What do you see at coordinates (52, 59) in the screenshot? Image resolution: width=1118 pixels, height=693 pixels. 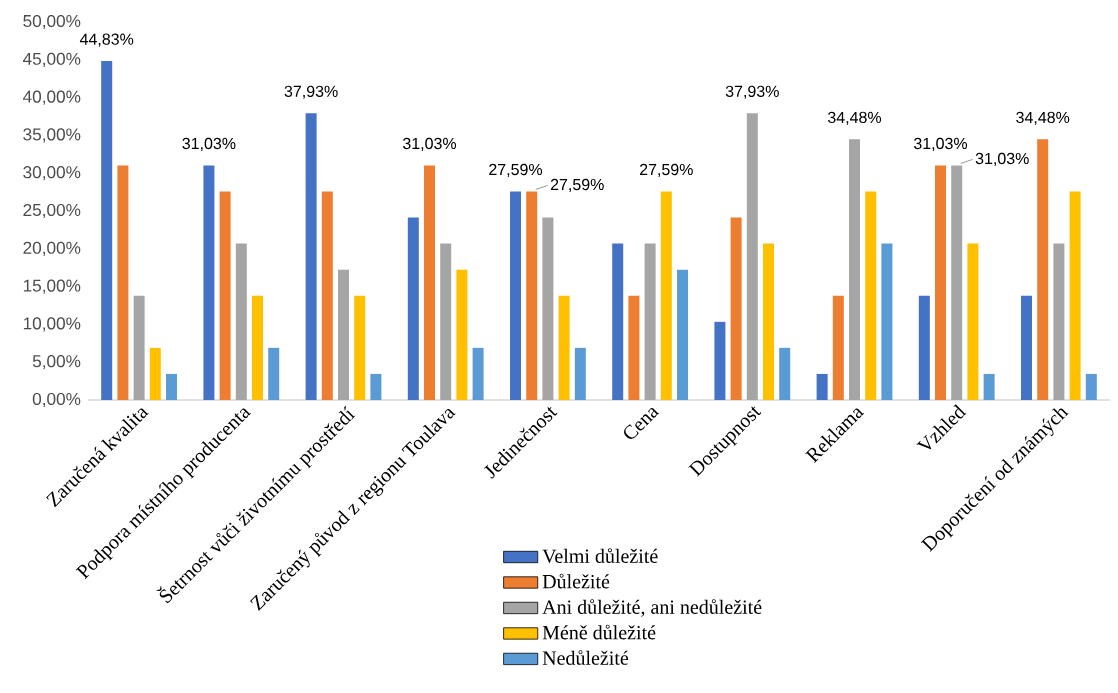 I see `y-tick-label: 45,00%` at bounding box center [52, 59].